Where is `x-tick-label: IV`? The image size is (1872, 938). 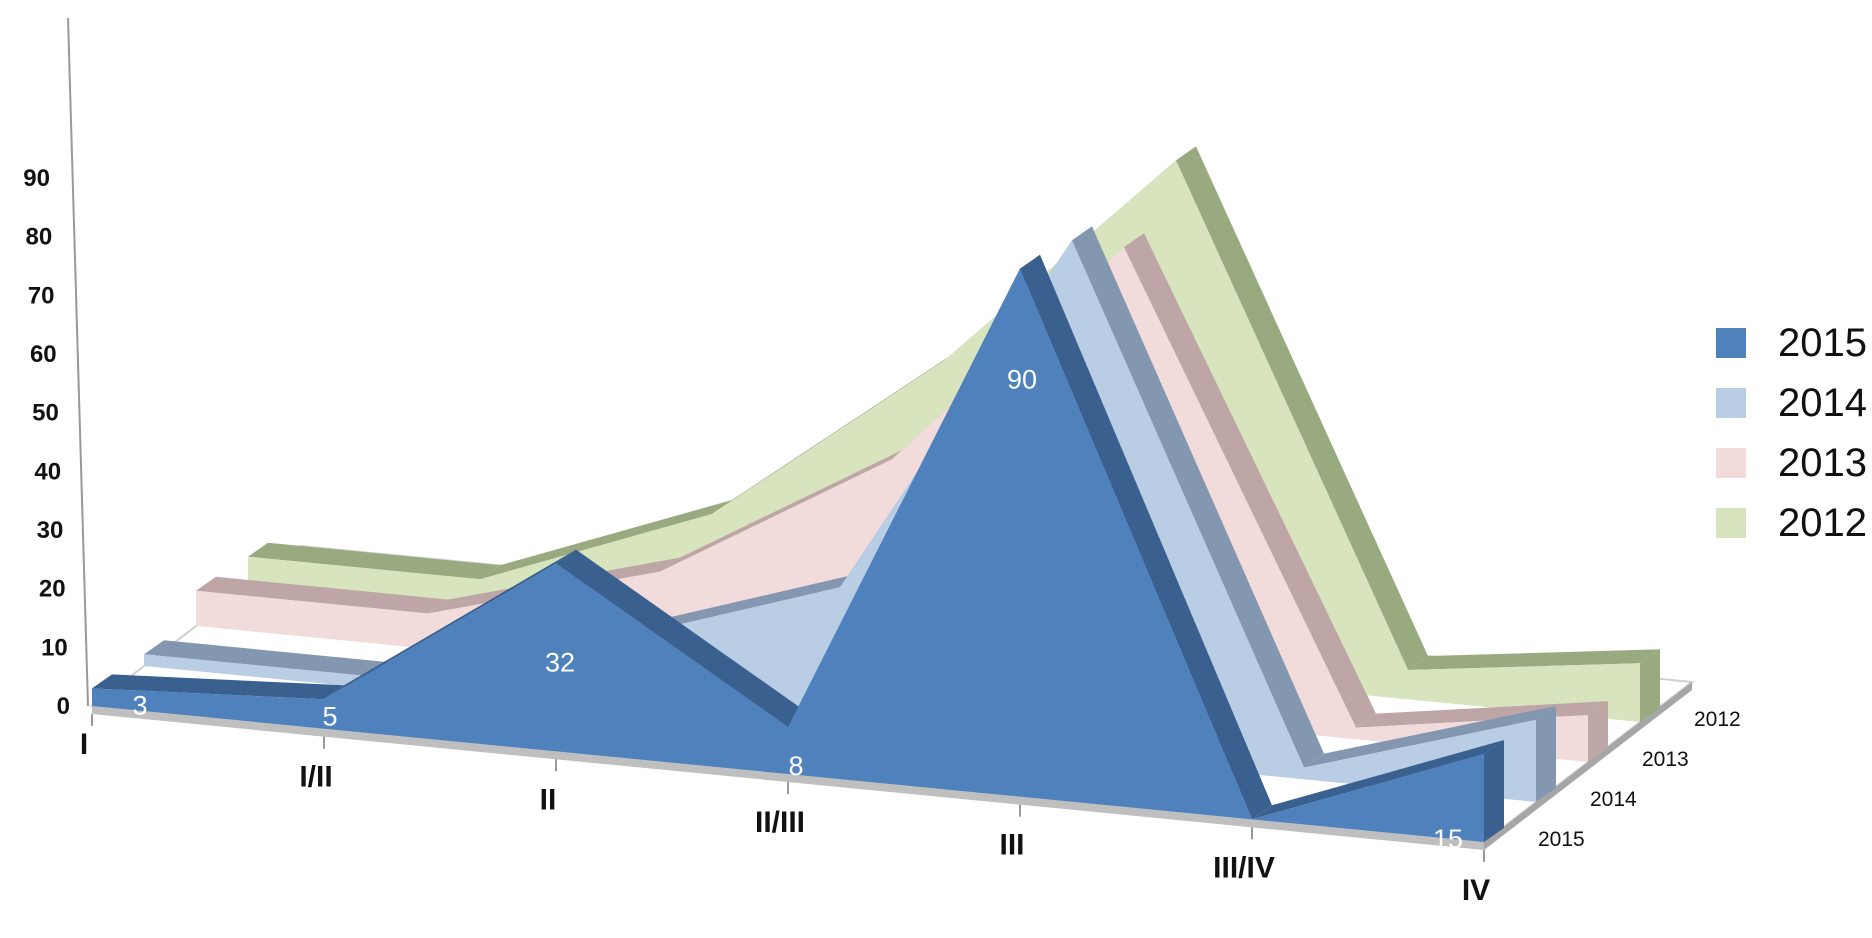
x-tick-label: IV is located at coordinates (1476, 890).